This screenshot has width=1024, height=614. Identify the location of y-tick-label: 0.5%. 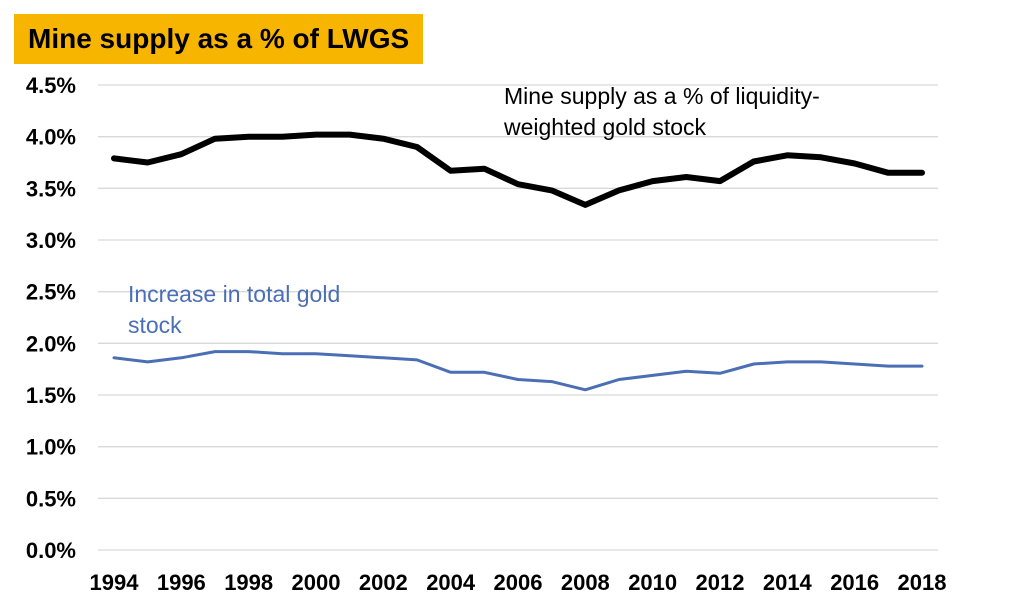
(51, 498).